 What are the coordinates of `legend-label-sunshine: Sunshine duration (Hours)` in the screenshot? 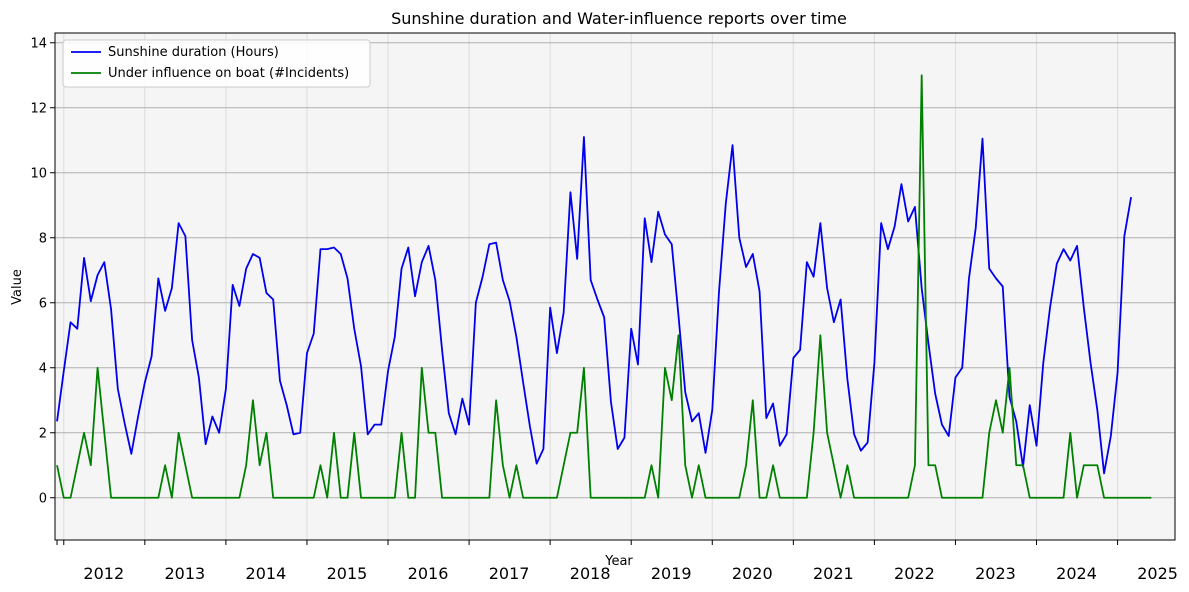 It's located at (193, 52).